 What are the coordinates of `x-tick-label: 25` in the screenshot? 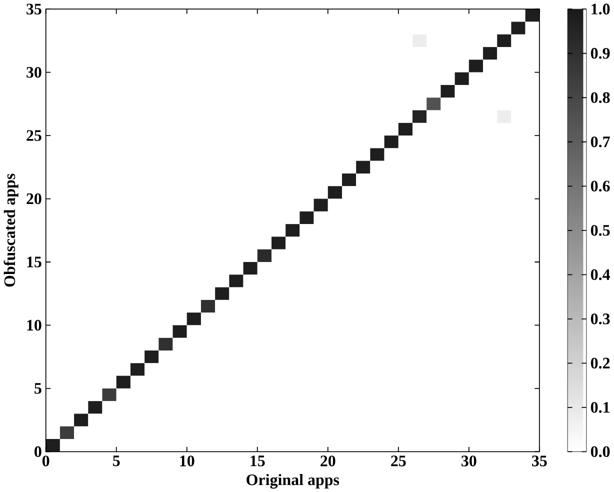 It's located at (398, 460).